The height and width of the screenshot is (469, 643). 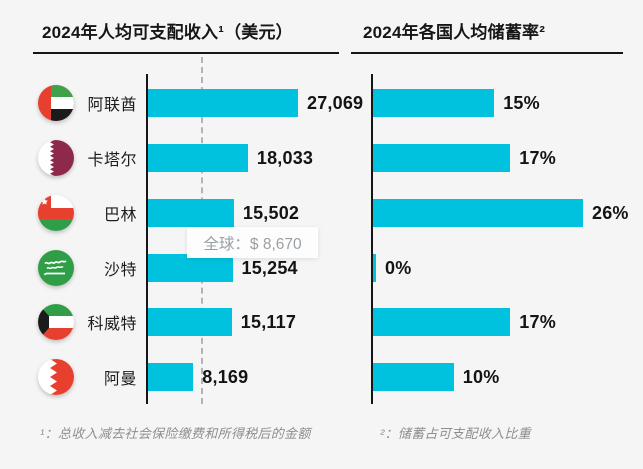 I want to click on country-label: 卡塔尔, so click(x=112, y=160).